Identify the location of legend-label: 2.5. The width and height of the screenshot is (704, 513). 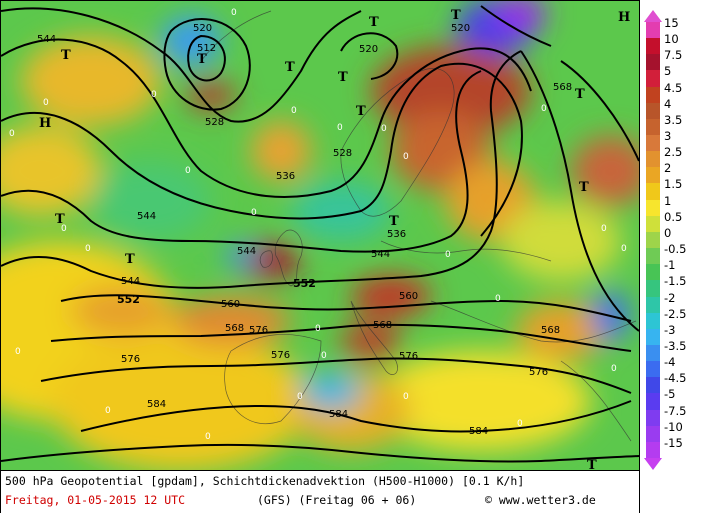
(673, 152).